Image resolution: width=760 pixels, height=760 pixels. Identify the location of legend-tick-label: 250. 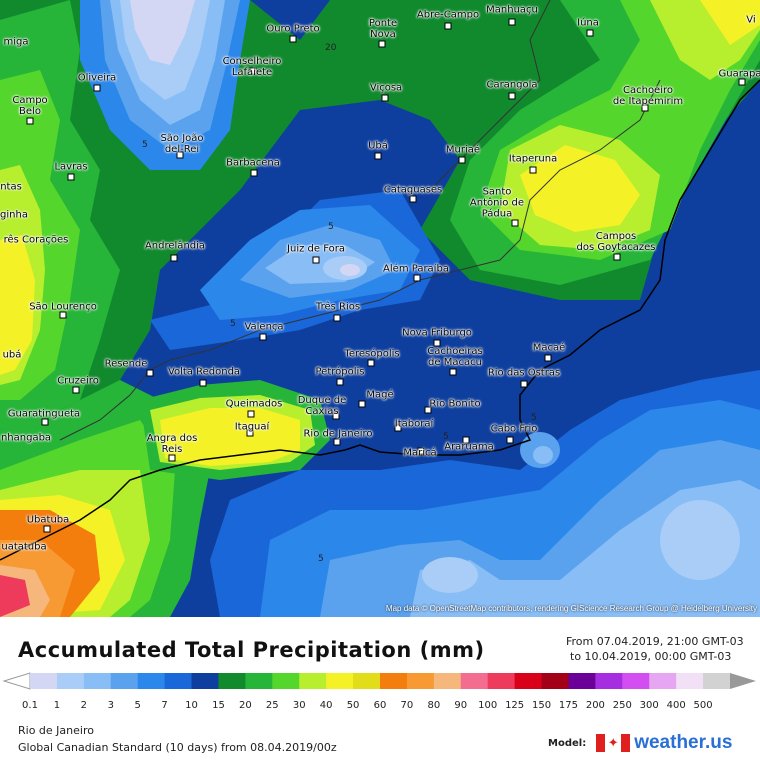
(622, 705).